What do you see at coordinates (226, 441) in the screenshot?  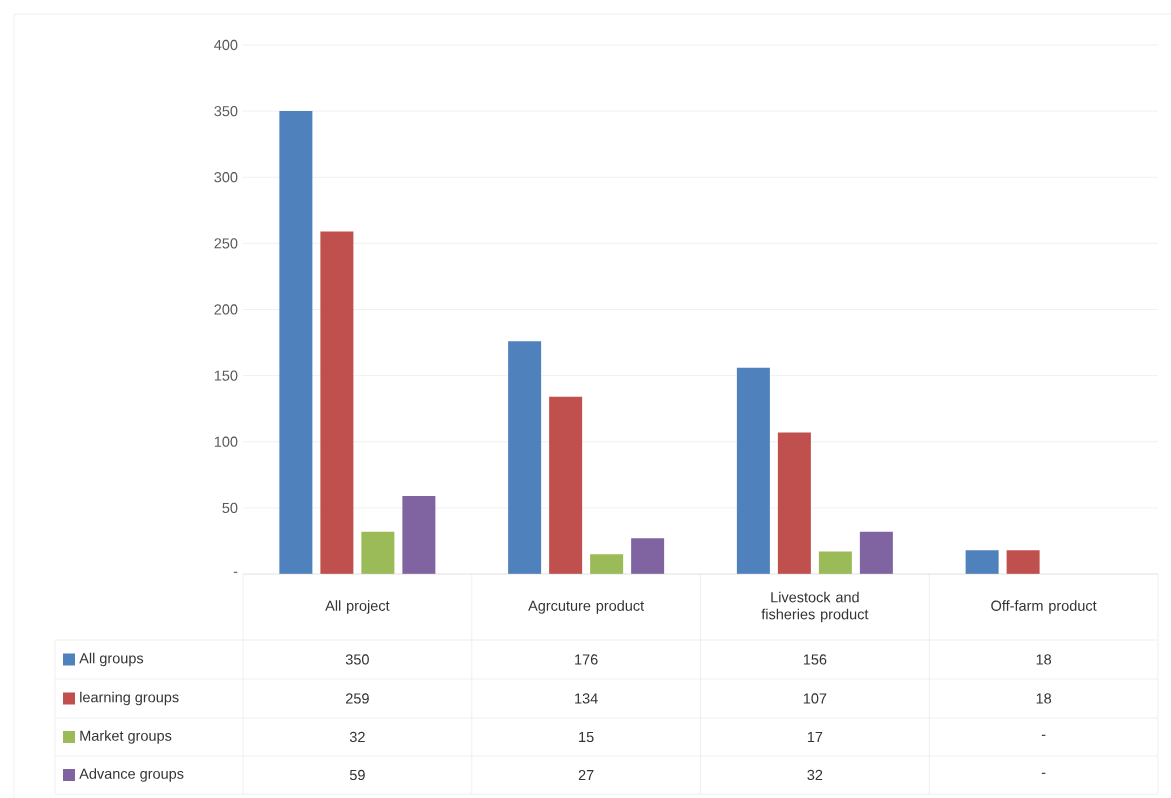 I see `y-tick-label: 100` at bounding box center [226, 441].